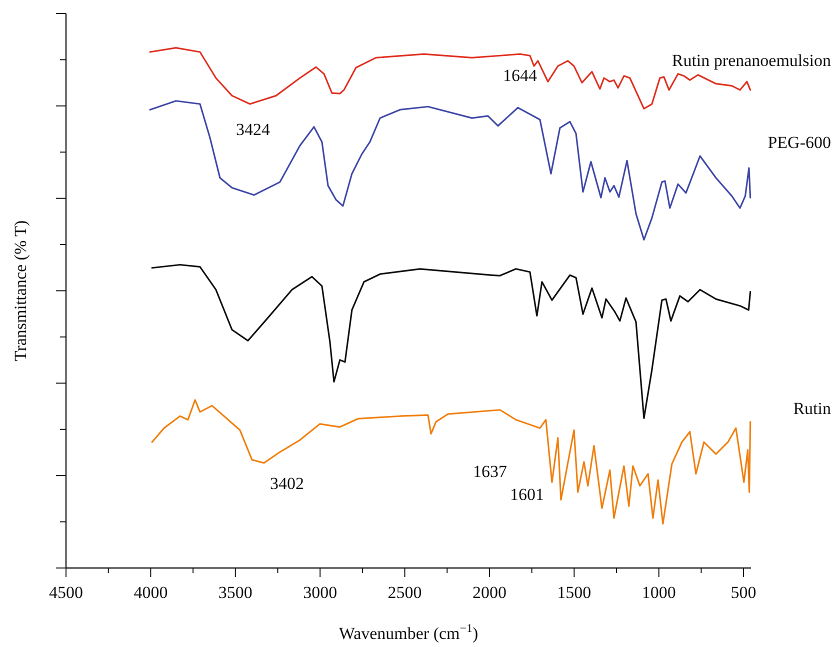 This screenshot has height=647, width=833. What do you see at coordinates (66, 592) in the screenshot?
I see `x-tick-label: 4500` at bounding box center [66, 592].